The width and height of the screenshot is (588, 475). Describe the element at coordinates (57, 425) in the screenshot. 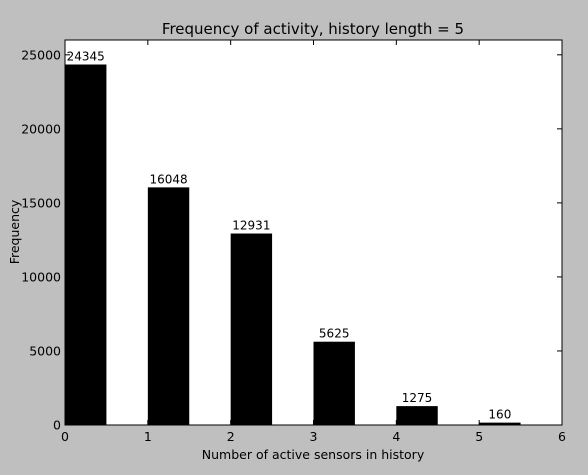

I see `y-tick-label: 0` at that location.